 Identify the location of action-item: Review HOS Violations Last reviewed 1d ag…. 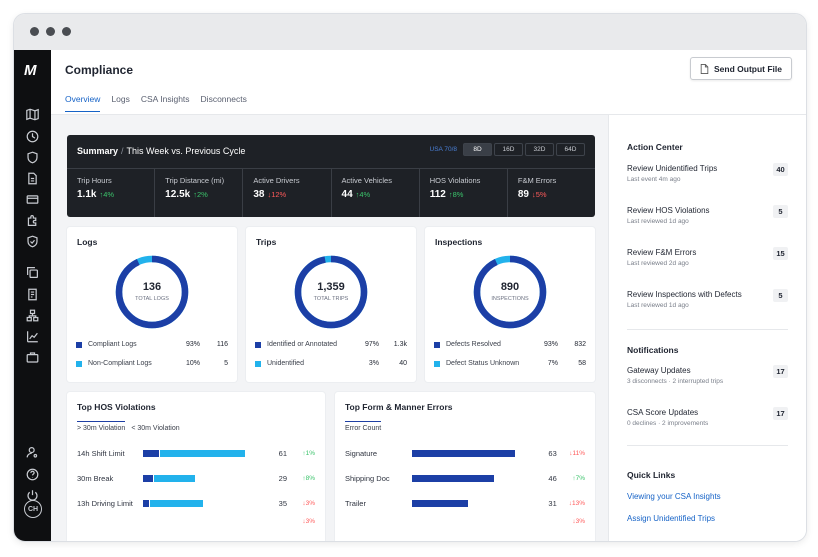
(707, 215).